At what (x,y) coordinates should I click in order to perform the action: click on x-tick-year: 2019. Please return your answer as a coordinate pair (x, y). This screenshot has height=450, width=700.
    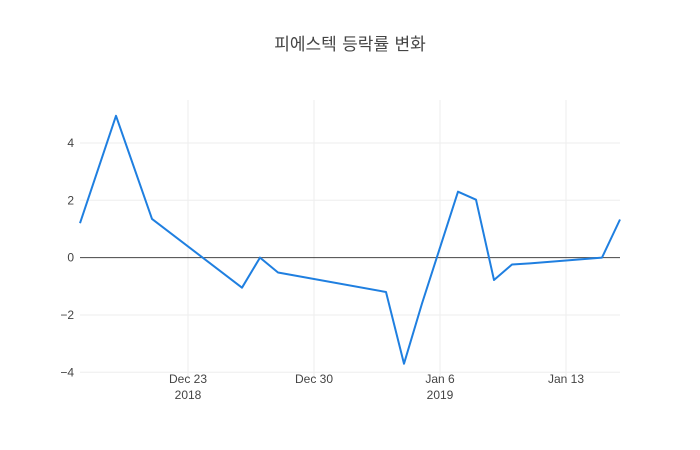
    Looking at the image, I should click on (440, 395).